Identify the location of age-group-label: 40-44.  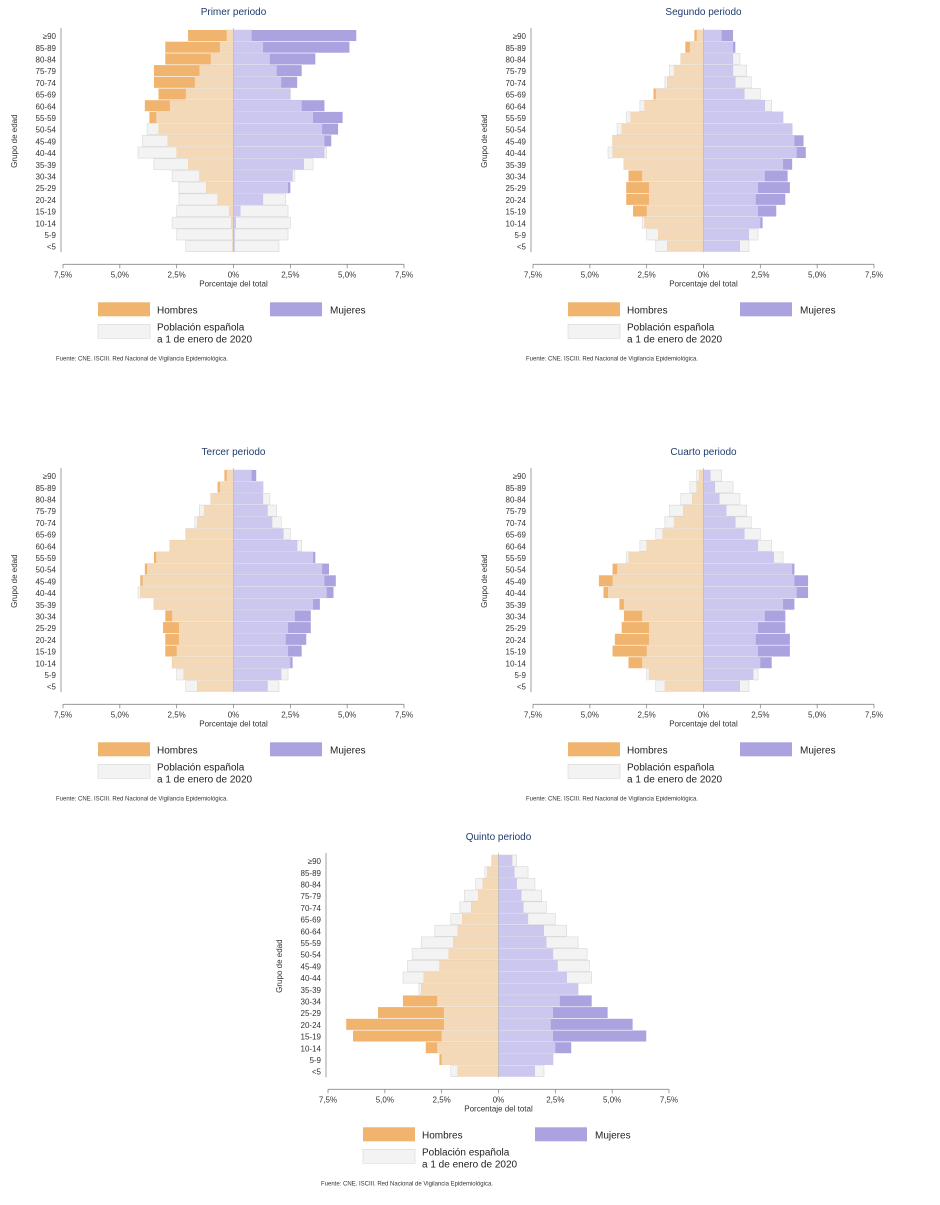
(46, 593).